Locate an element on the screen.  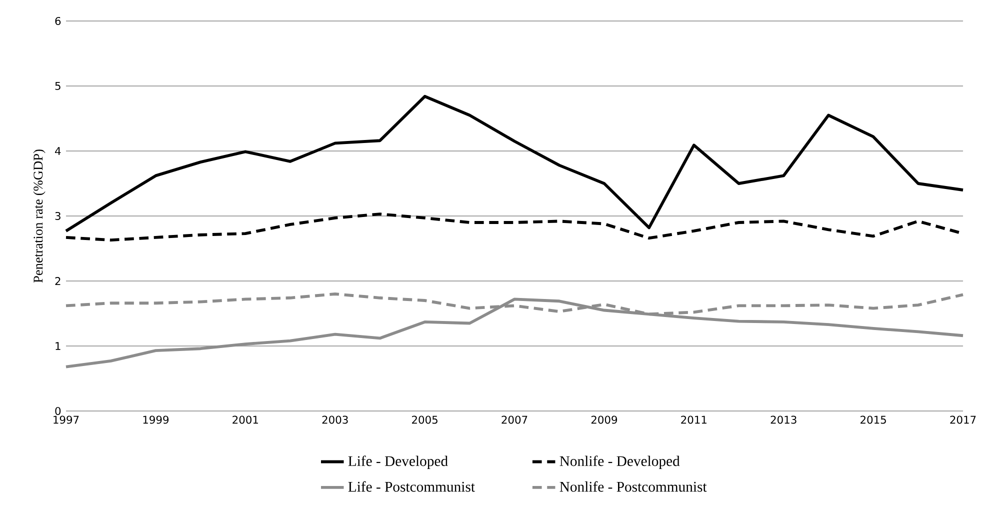
legend-label: Nonlife - Postcommunist is located at coordinates (633, 486).